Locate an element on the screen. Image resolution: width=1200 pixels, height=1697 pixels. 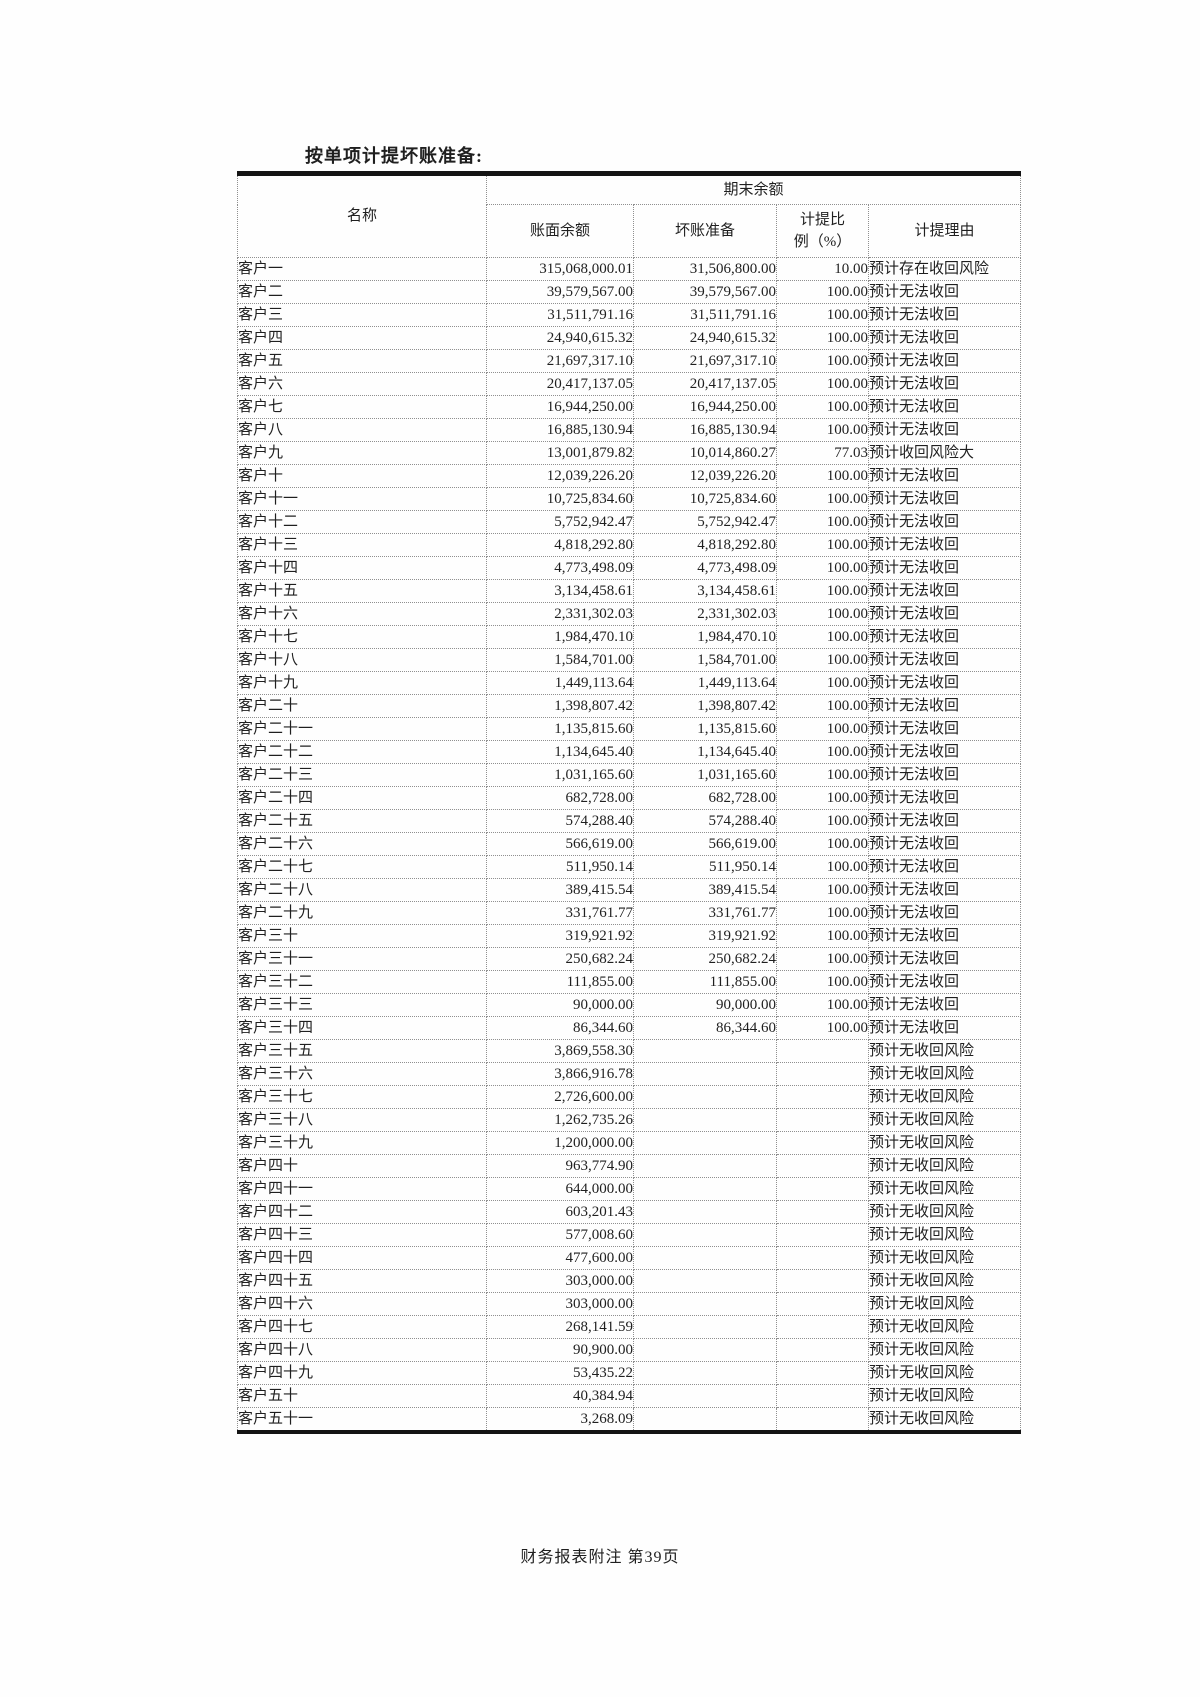
cell-provision-ratio: 77.03 is located at coordinates (822, 453).